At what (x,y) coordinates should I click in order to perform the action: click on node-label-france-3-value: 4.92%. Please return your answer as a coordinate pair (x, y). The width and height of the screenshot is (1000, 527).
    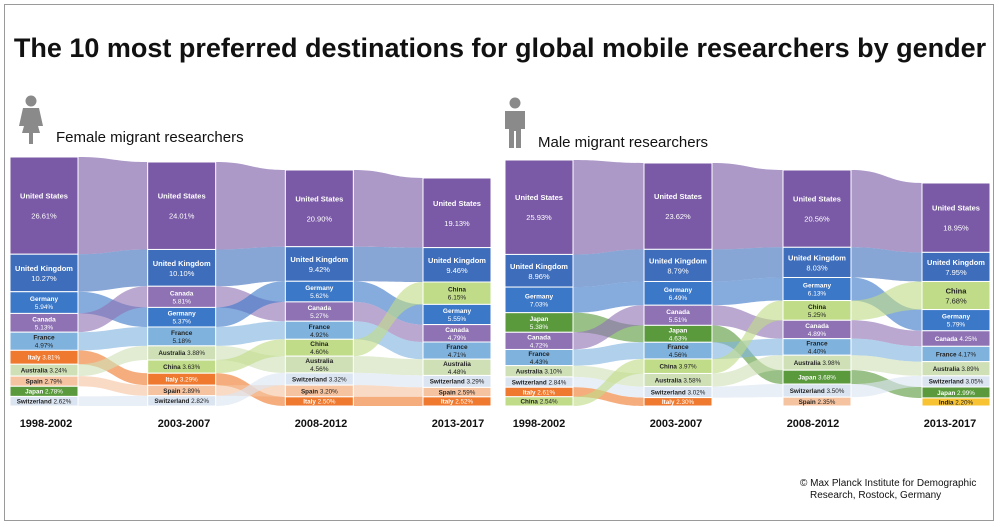
    Looking at the image, I should click on (319, 335).